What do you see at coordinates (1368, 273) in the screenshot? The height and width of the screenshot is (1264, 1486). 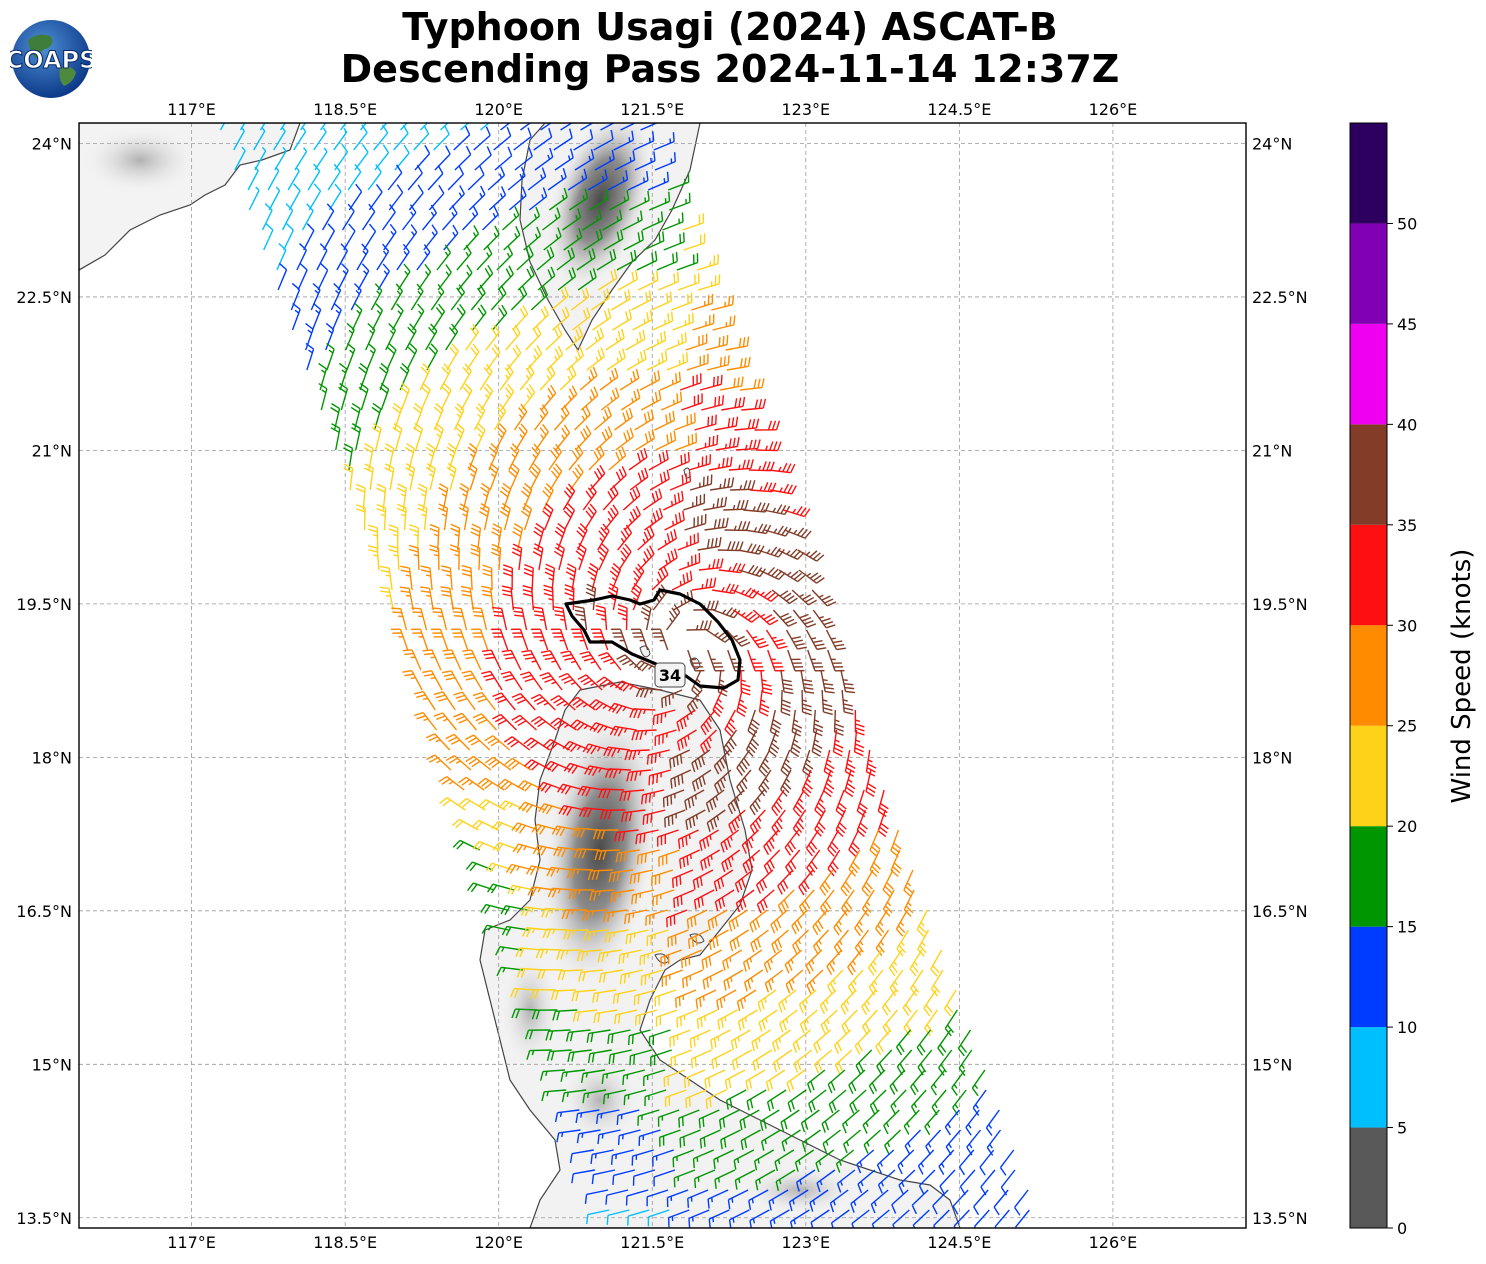 I see `colorbar-bin` at bounding box center [1368, 273].